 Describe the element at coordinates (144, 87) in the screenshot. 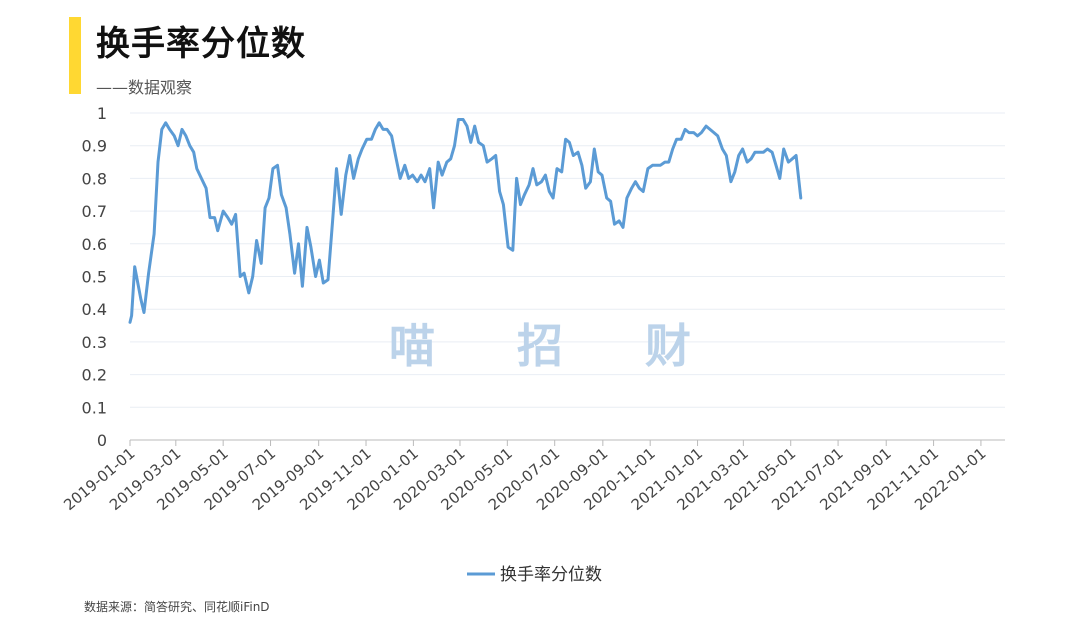

I see `page-subtitle: ——数据观察` at that location.